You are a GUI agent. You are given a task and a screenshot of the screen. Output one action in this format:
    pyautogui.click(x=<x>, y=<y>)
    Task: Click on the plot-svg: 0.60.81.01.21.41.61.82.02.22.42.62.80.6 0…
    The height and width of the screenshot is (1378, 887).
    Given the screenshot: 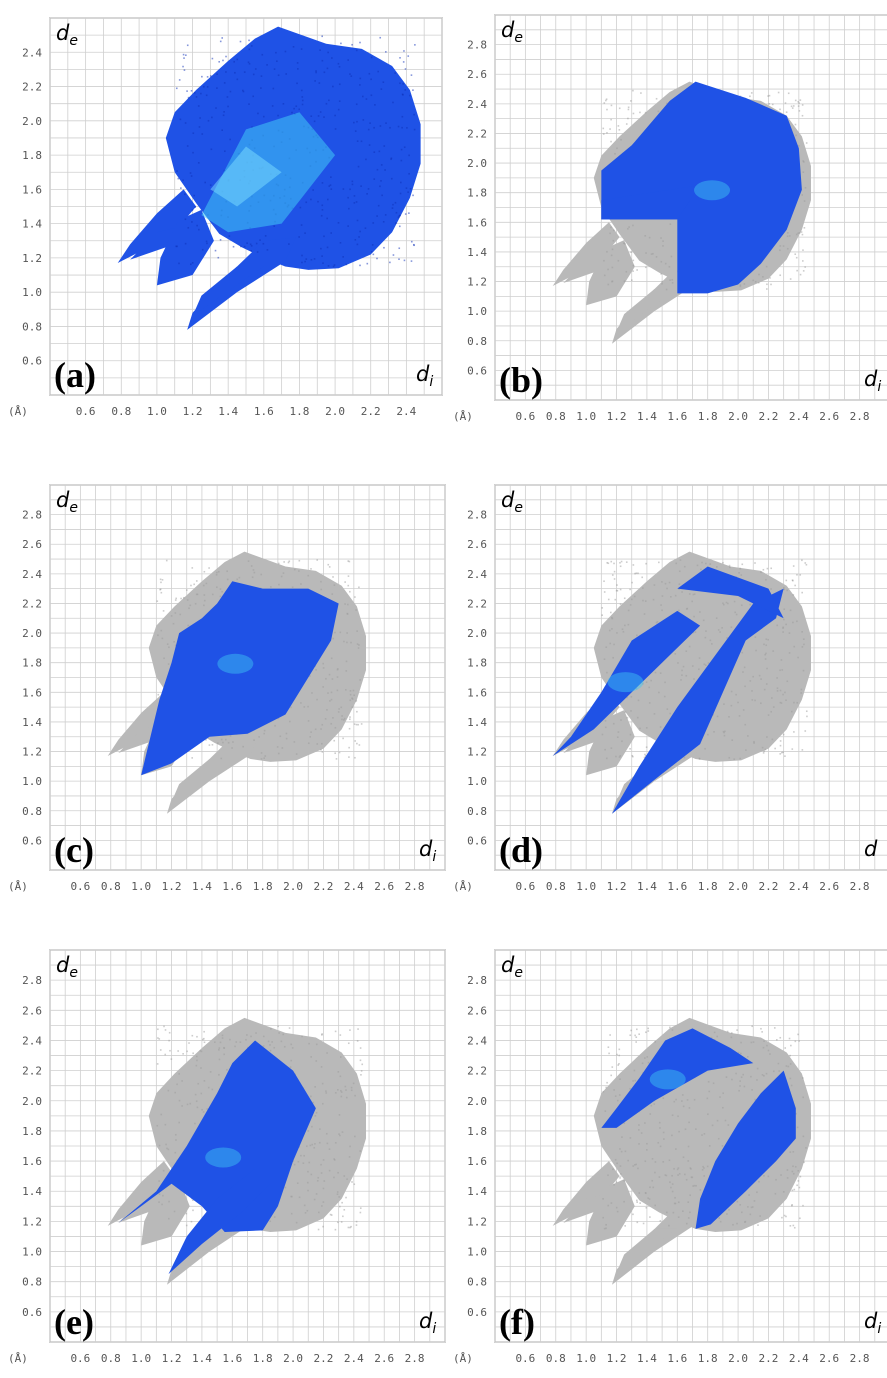 What is the action you would take?
    pyautogui.click(x=670, y=688)
    